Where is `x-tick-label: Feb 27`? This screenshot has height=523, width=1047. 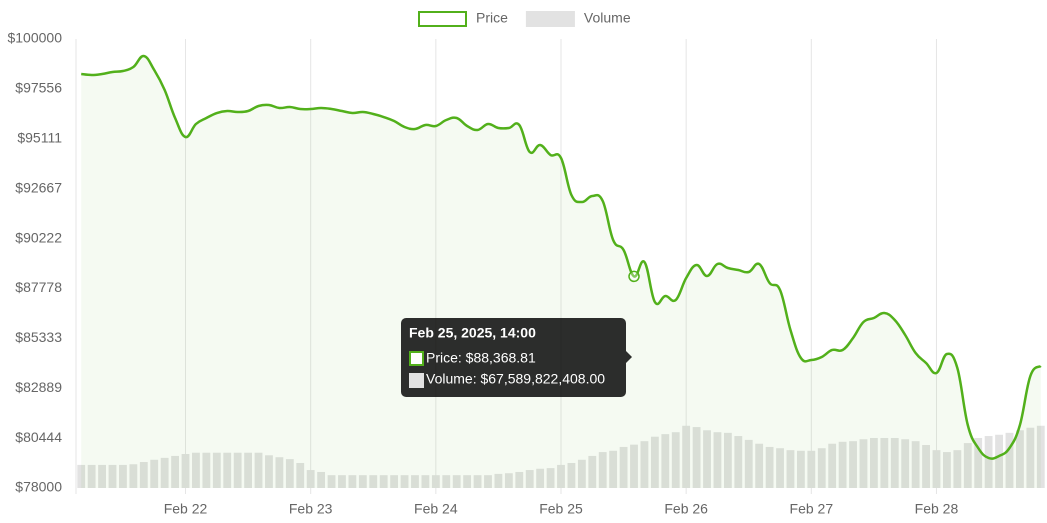
x-tick-label: Feb 27 is located at coordinates (812, 509).